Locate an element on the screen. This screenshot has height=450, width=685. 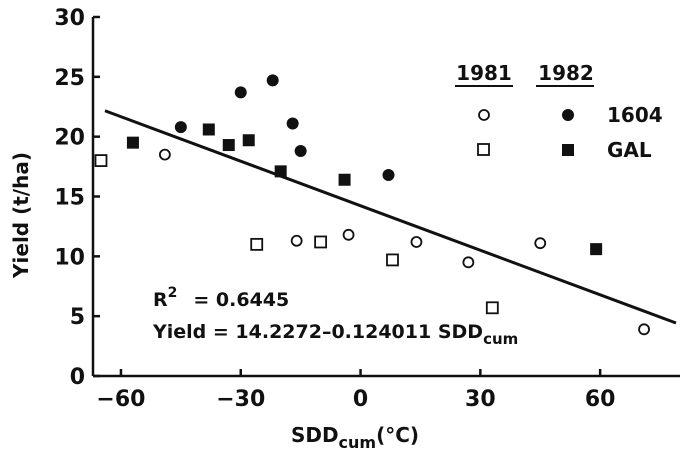
legend-marker-1604-1981 is located at coordinates (484, 115).